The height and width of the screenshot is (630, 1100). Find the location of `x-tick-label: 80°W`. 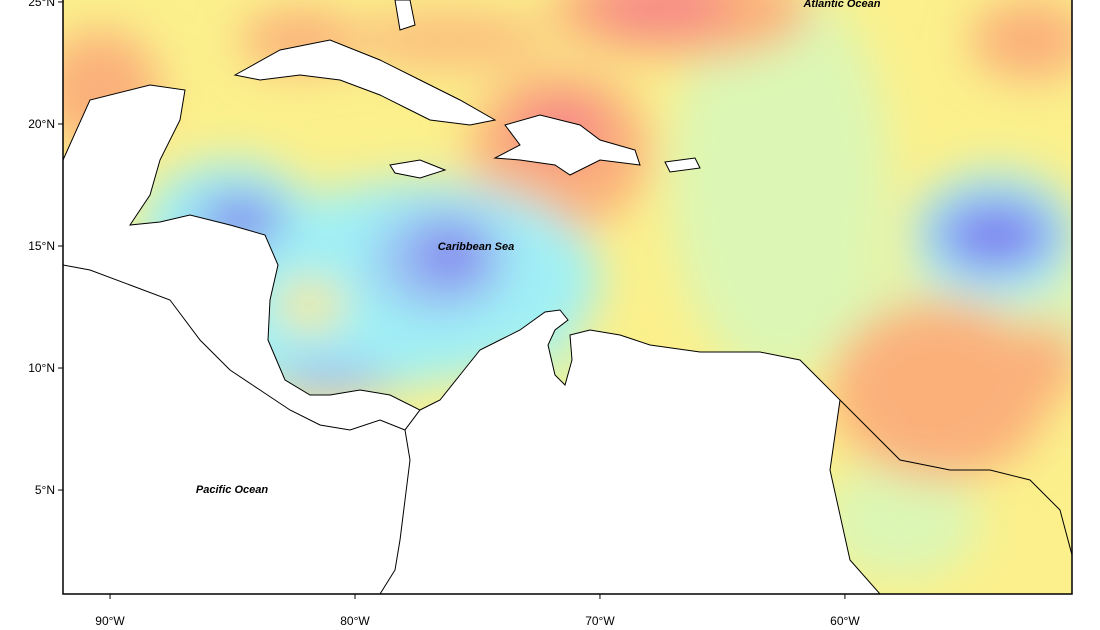

x-tick-label: 80°W is located at coordinates (355, 621).